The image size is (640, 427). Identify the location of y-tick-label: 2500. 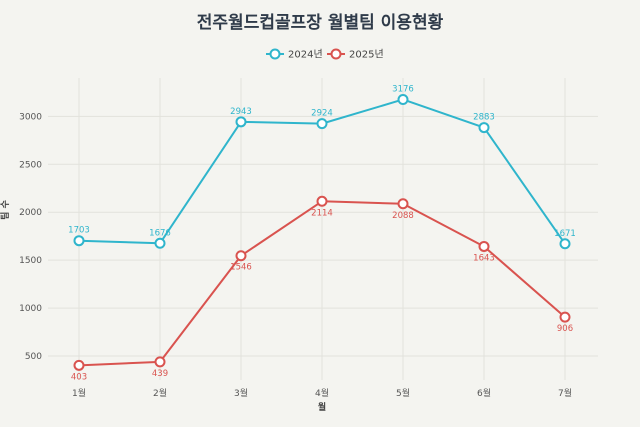
(30, 165).